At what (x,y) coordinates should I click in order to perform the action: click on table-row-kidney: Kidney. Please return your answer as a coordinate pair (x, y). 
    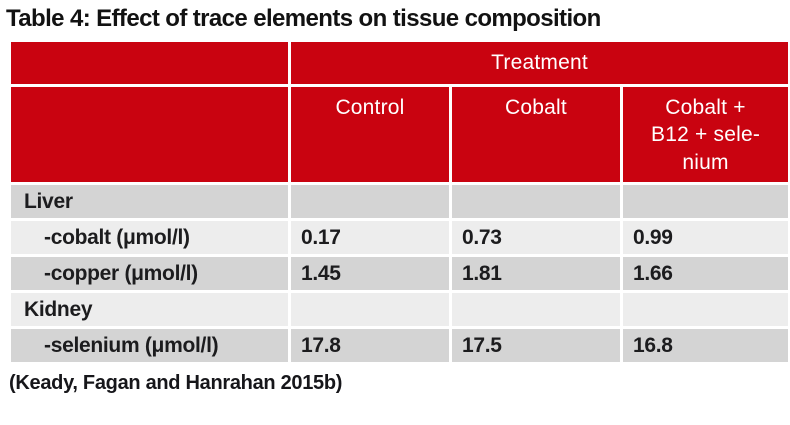
    Looking at the image, I should click on (399, 309).